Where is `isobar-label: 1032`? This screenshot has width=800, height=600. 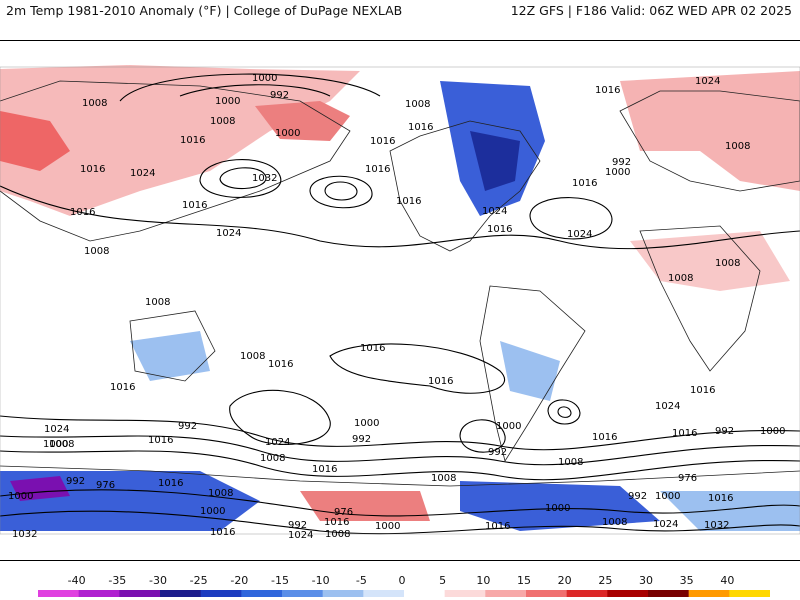
isobar-label: 1032 is located at coordinates (264, 178).